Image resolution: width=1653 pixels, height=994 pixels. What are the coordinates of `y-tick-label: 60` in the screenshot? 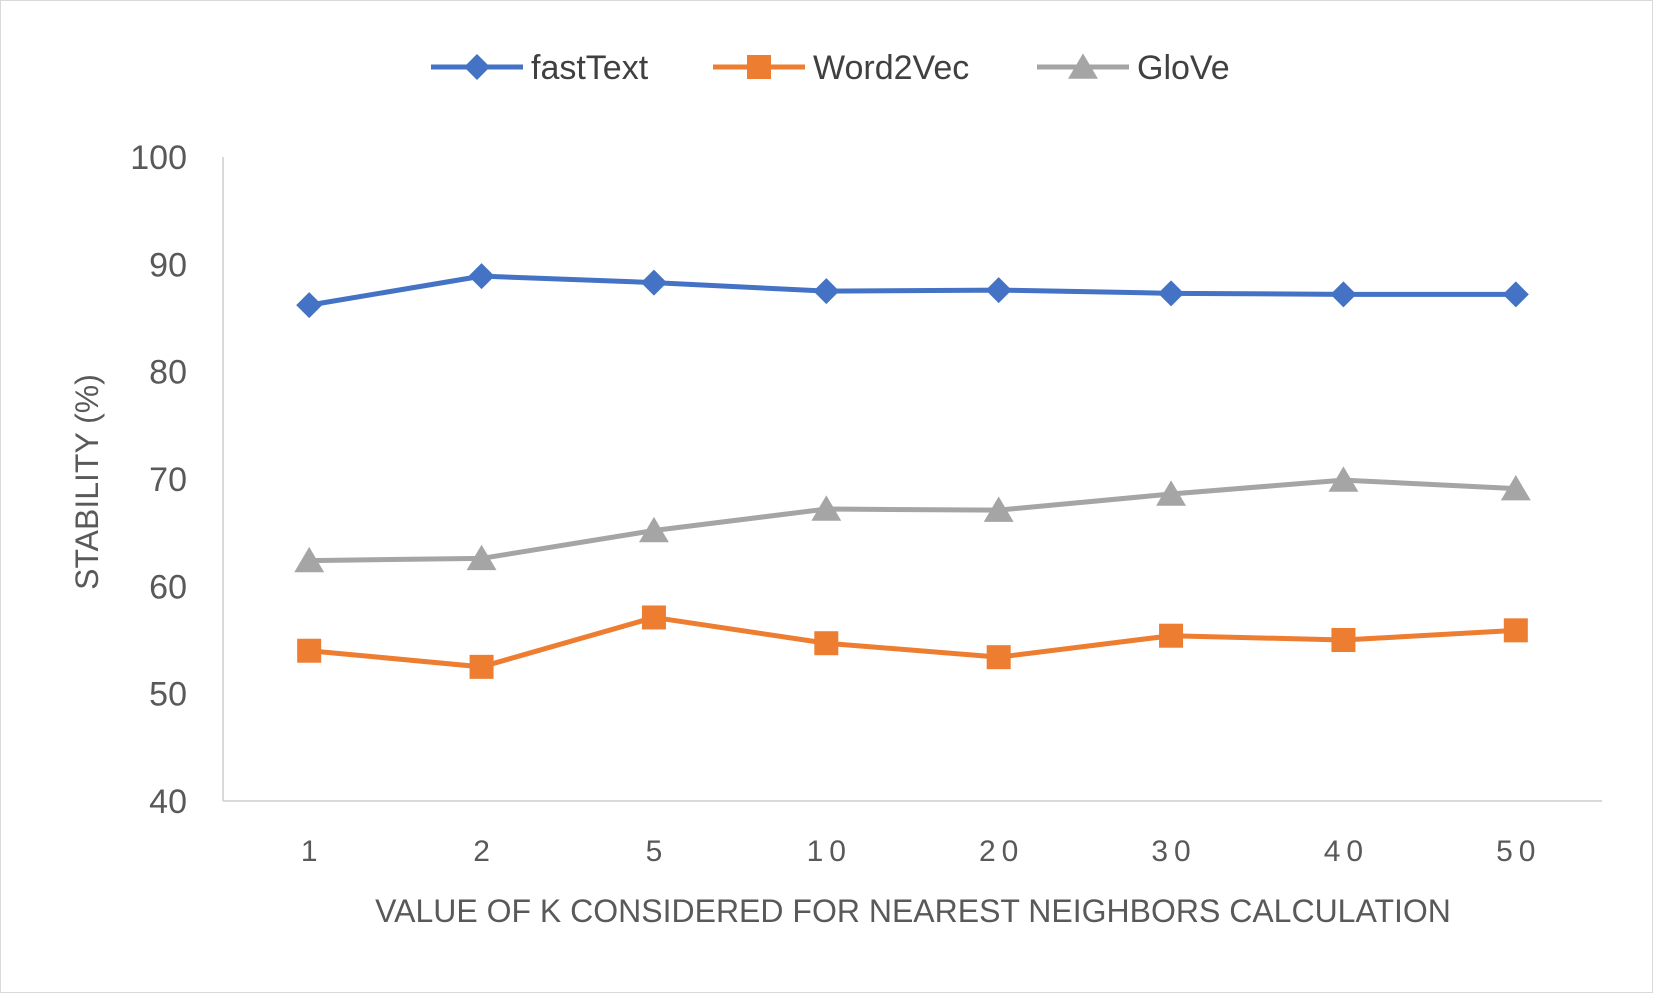 It's located at (168, 587).